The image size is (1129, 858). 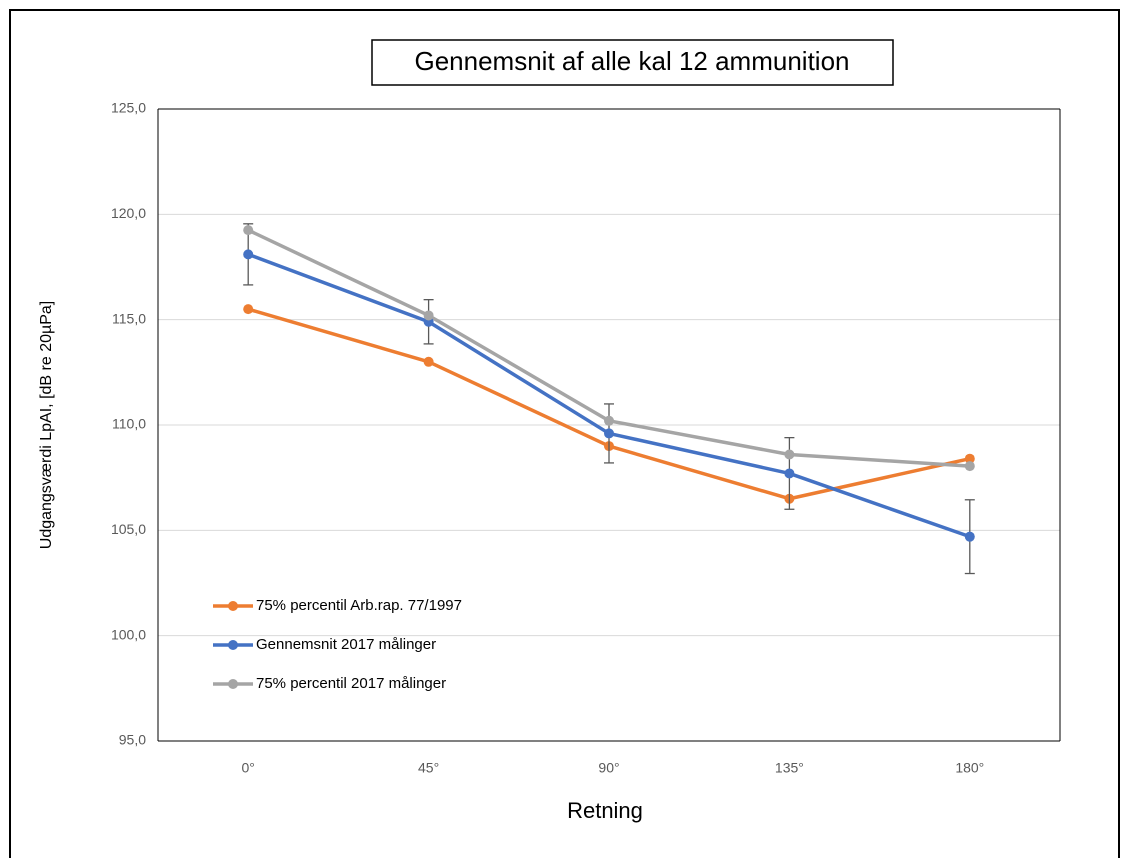 I want to click on y-axis-label: Udgangsværdi LpAI, [dB re 20µPa], so click(x=46, y=425).